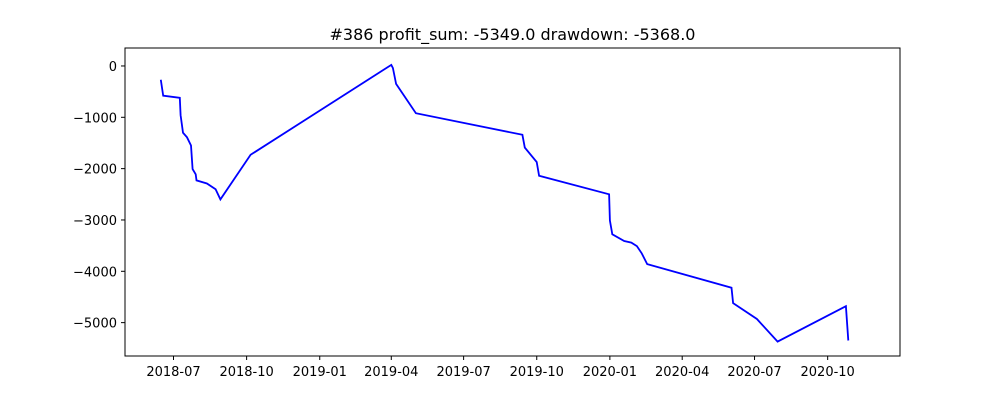 Image resolution: width=1000 pixels, height=400 pixels. I want to click on y-tick-label: −3000, so click(95, 221).